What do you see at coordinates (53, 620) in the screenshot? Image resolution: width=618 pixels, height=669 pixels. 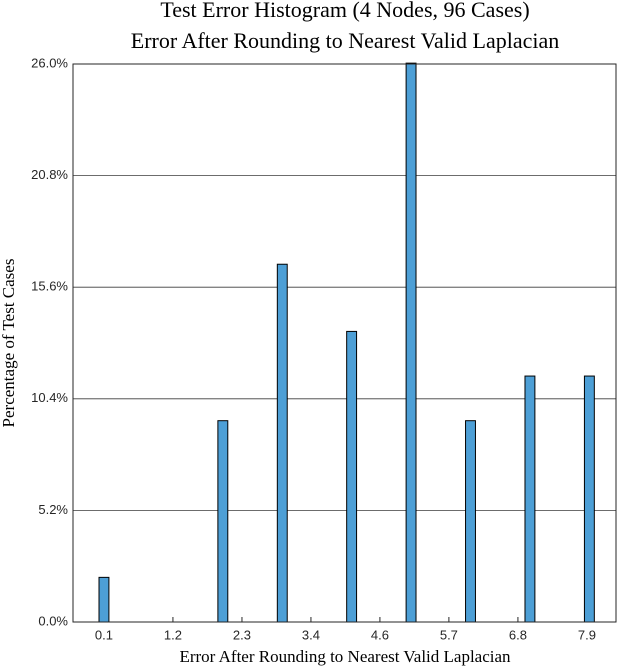 I see `y-tick-label: 0.0%` at bounding box center [53, 620].